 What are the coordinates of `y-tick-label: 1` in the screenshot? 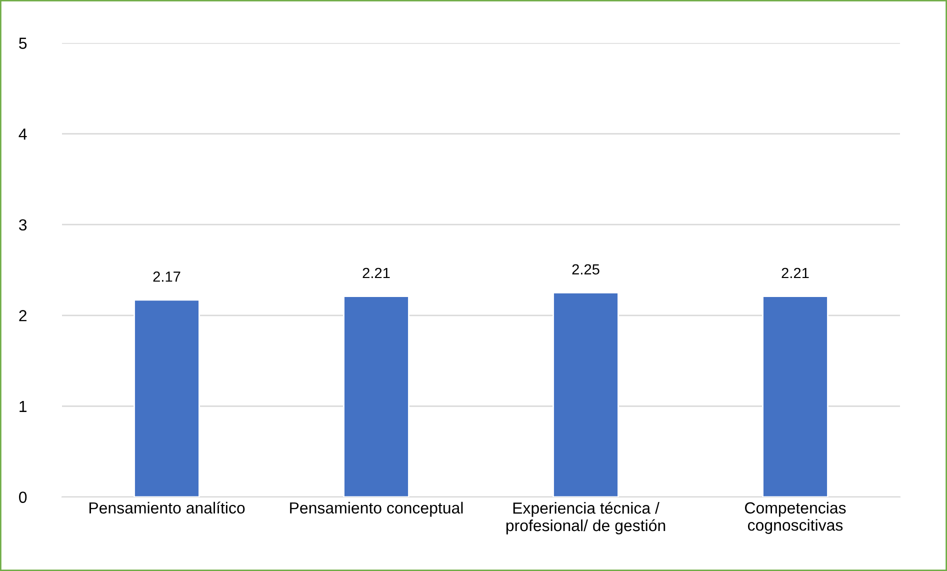 It's located at (23, 406).